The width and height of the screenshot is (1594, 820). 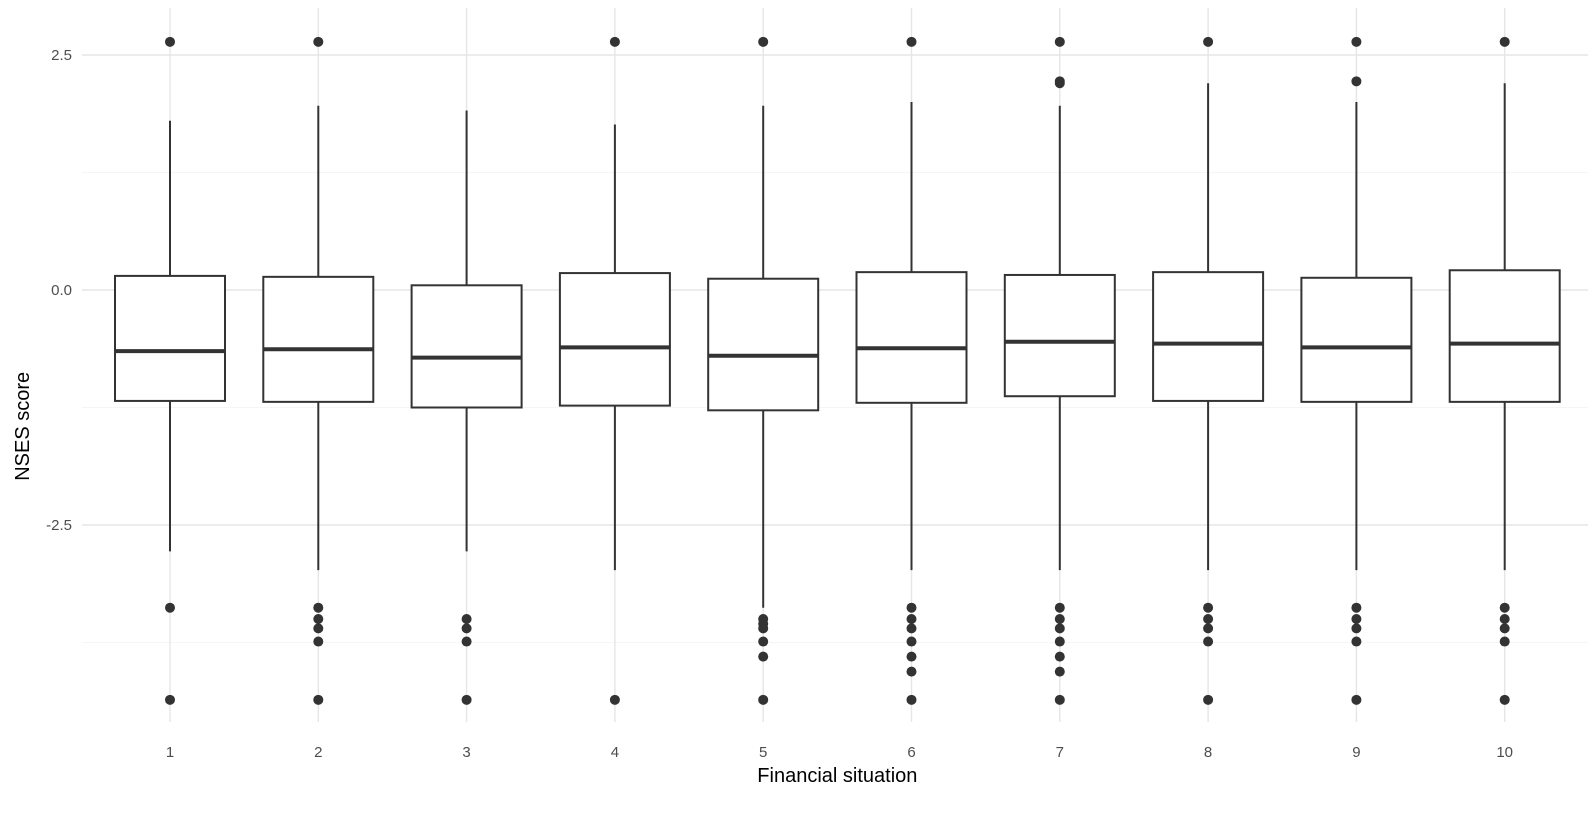 I want to click on x-axis-title: Financial situation, so click(x=837, y=776).